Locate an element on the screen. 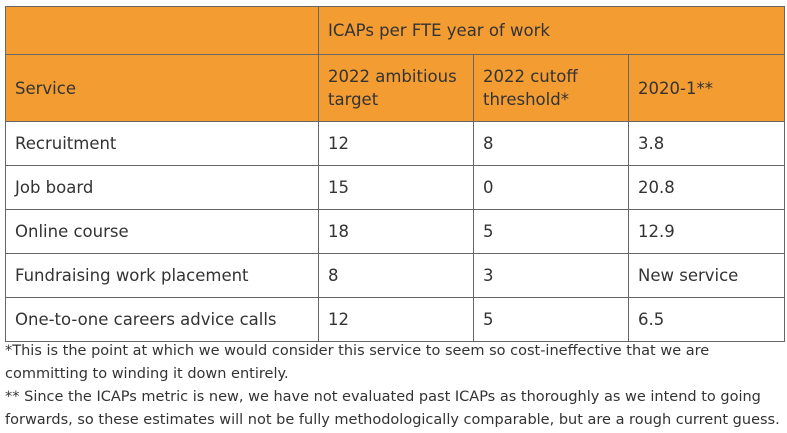  cell-past: 20.8 is located at coordinates (706, 187).